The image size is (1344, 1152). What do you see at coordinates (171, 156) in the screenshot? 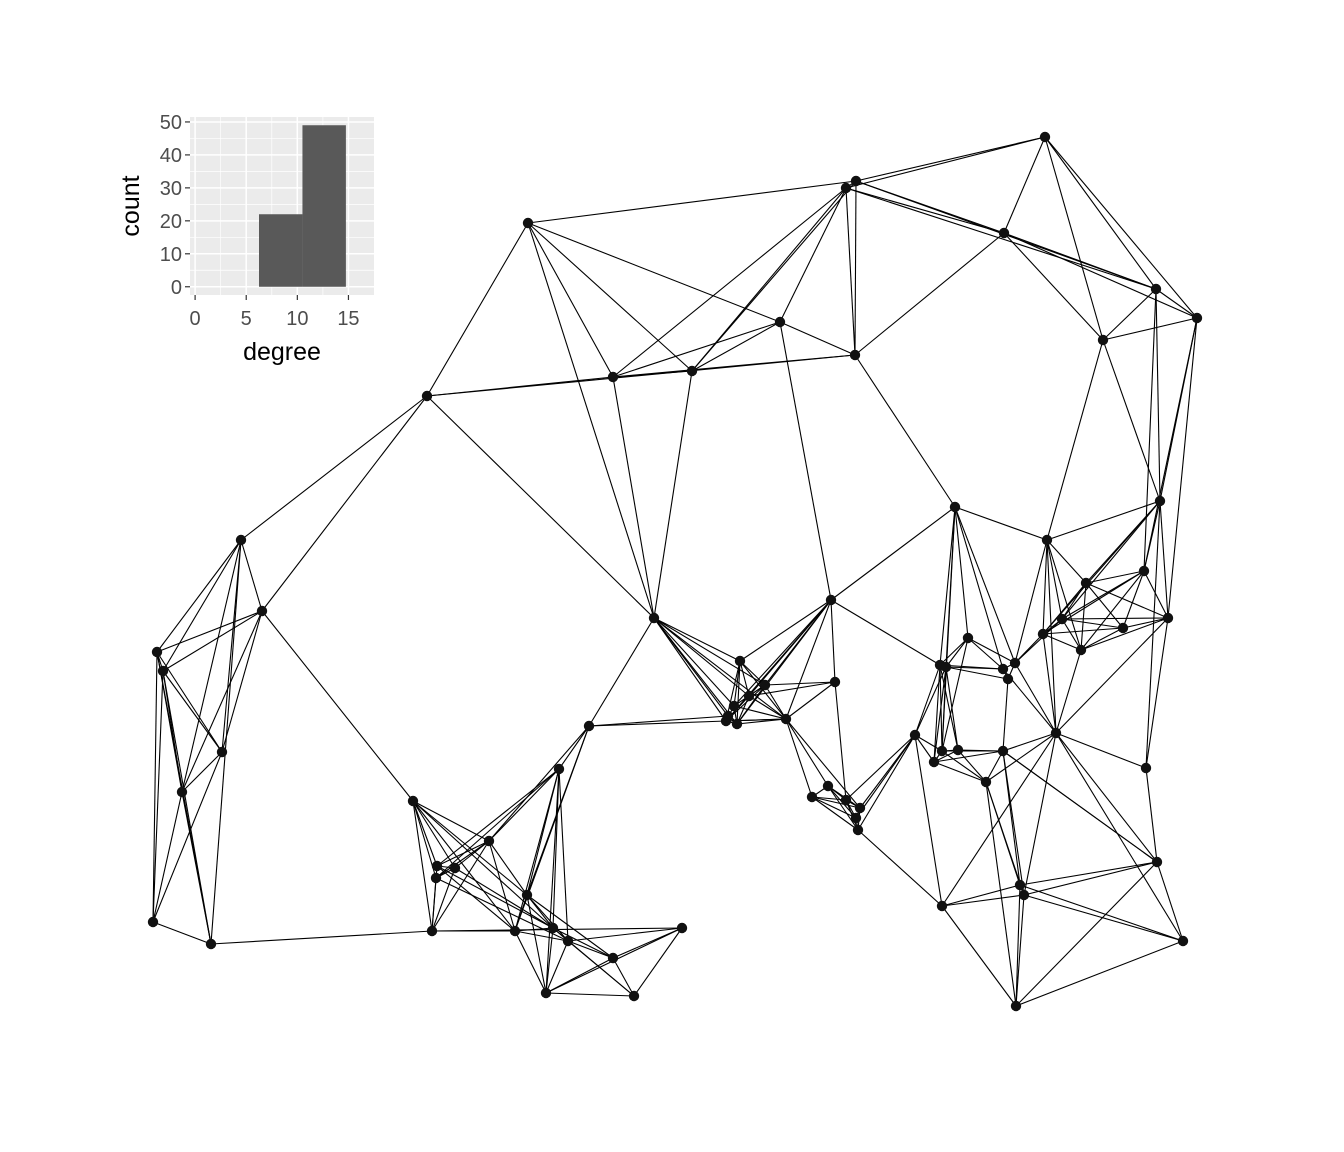
I see `y-tick-label: 40` at bounding box center [171, 156].